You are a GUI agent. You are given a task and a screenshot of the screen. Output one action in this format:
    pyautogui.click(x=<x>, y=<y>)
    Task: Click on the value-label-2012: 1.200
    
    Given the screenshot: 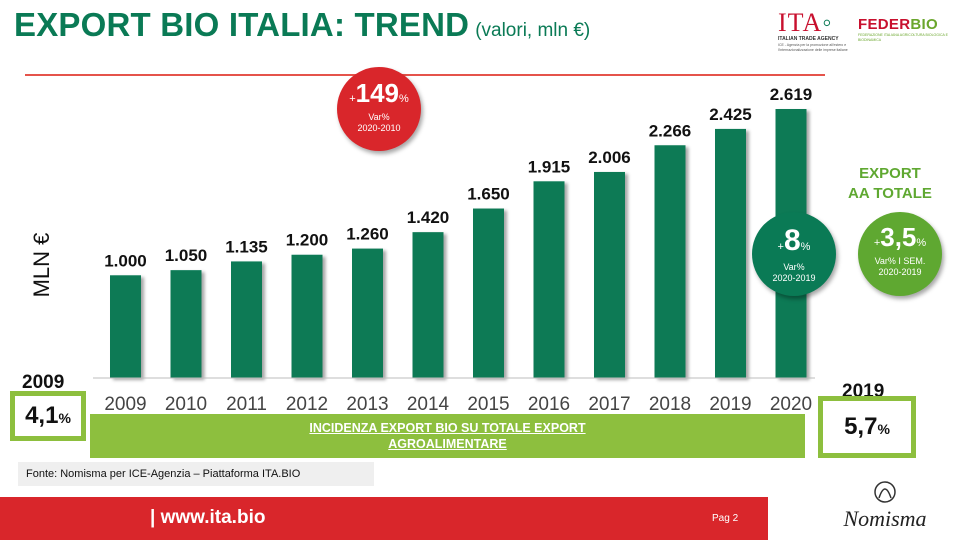 What is the action you would take?
    pyautogui.click(x=307, y=240)
    